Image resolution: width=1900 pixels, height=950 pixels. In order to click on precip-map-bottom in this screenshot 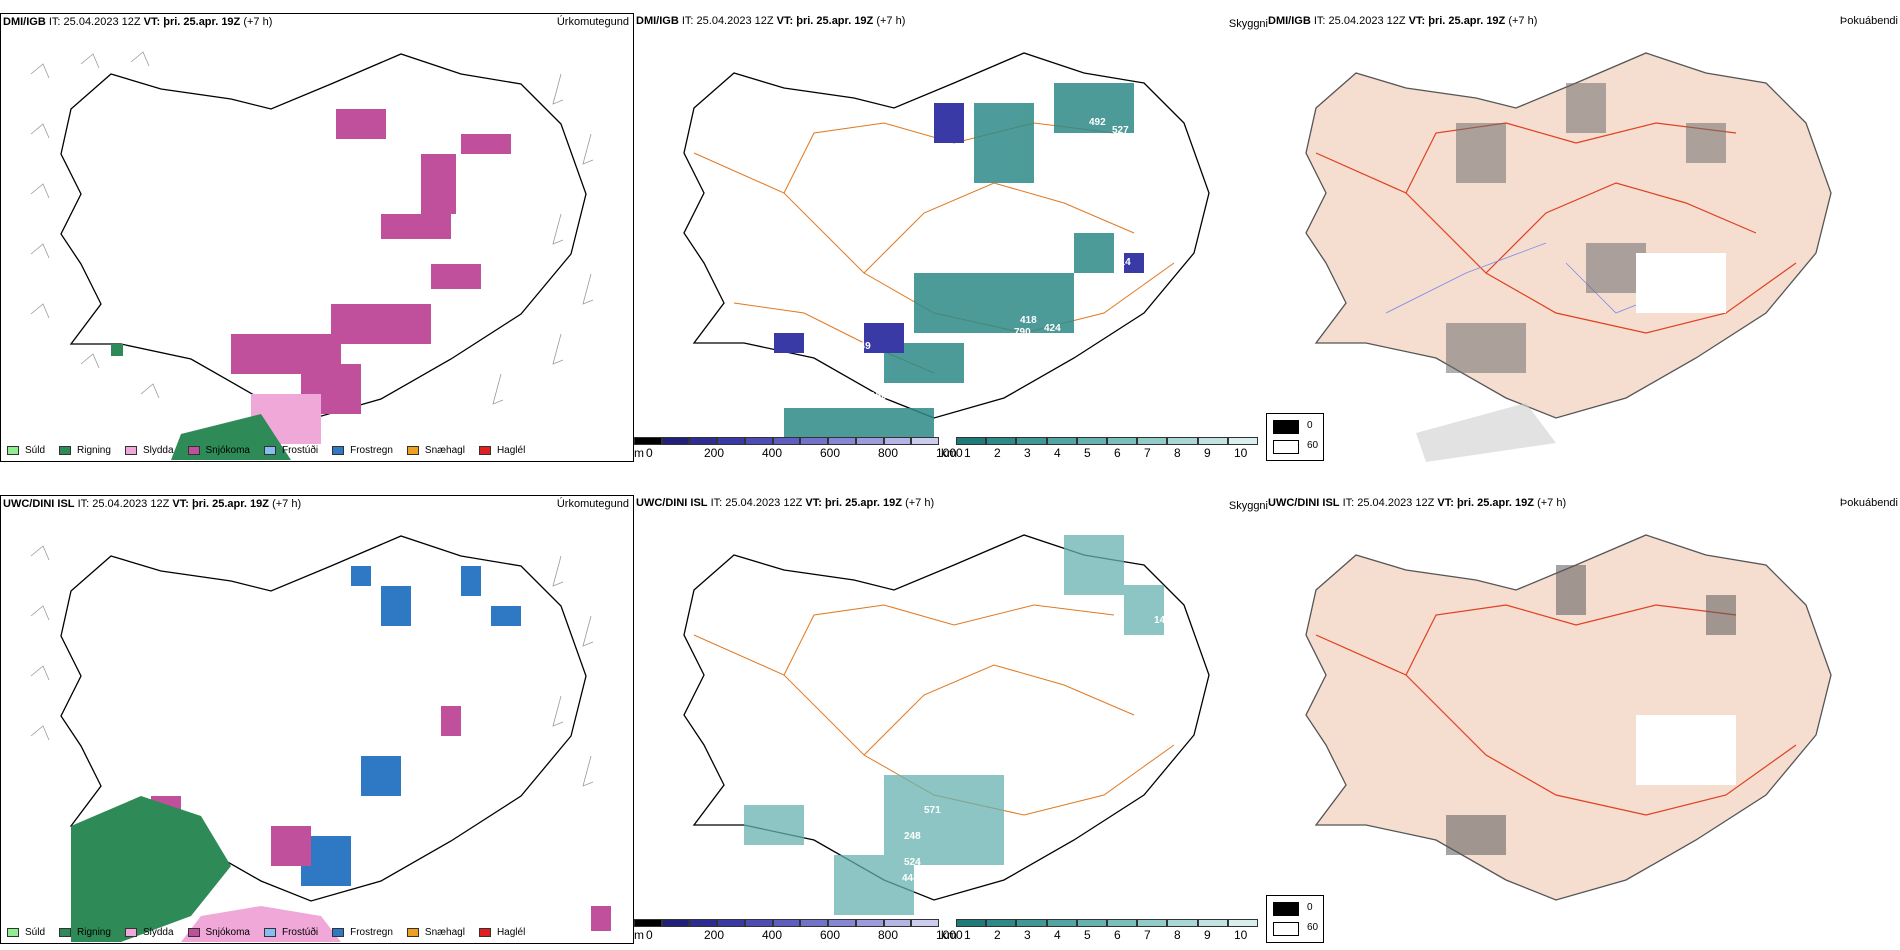, I will do `click(320, 738)`.